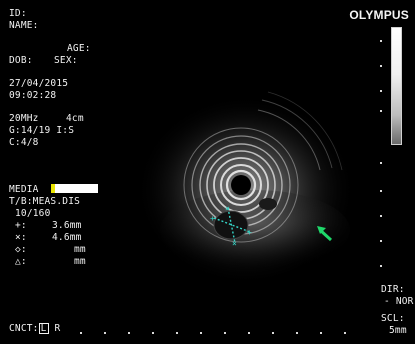  What do you see at coordinates (75, 118) in the screenshot?
I see `depth: 4cm` at bounding box center [75, 118].